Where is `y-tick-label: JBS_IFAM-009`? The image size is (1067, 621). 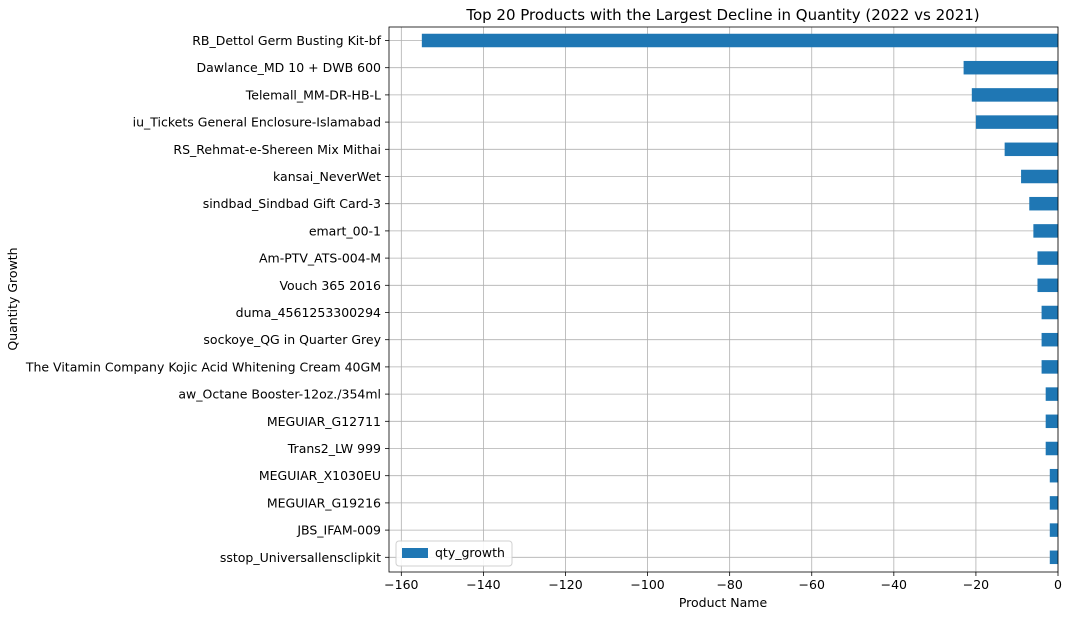 y-tick-label: JBS_IFAM-009 is located at coordinates (338, 530).